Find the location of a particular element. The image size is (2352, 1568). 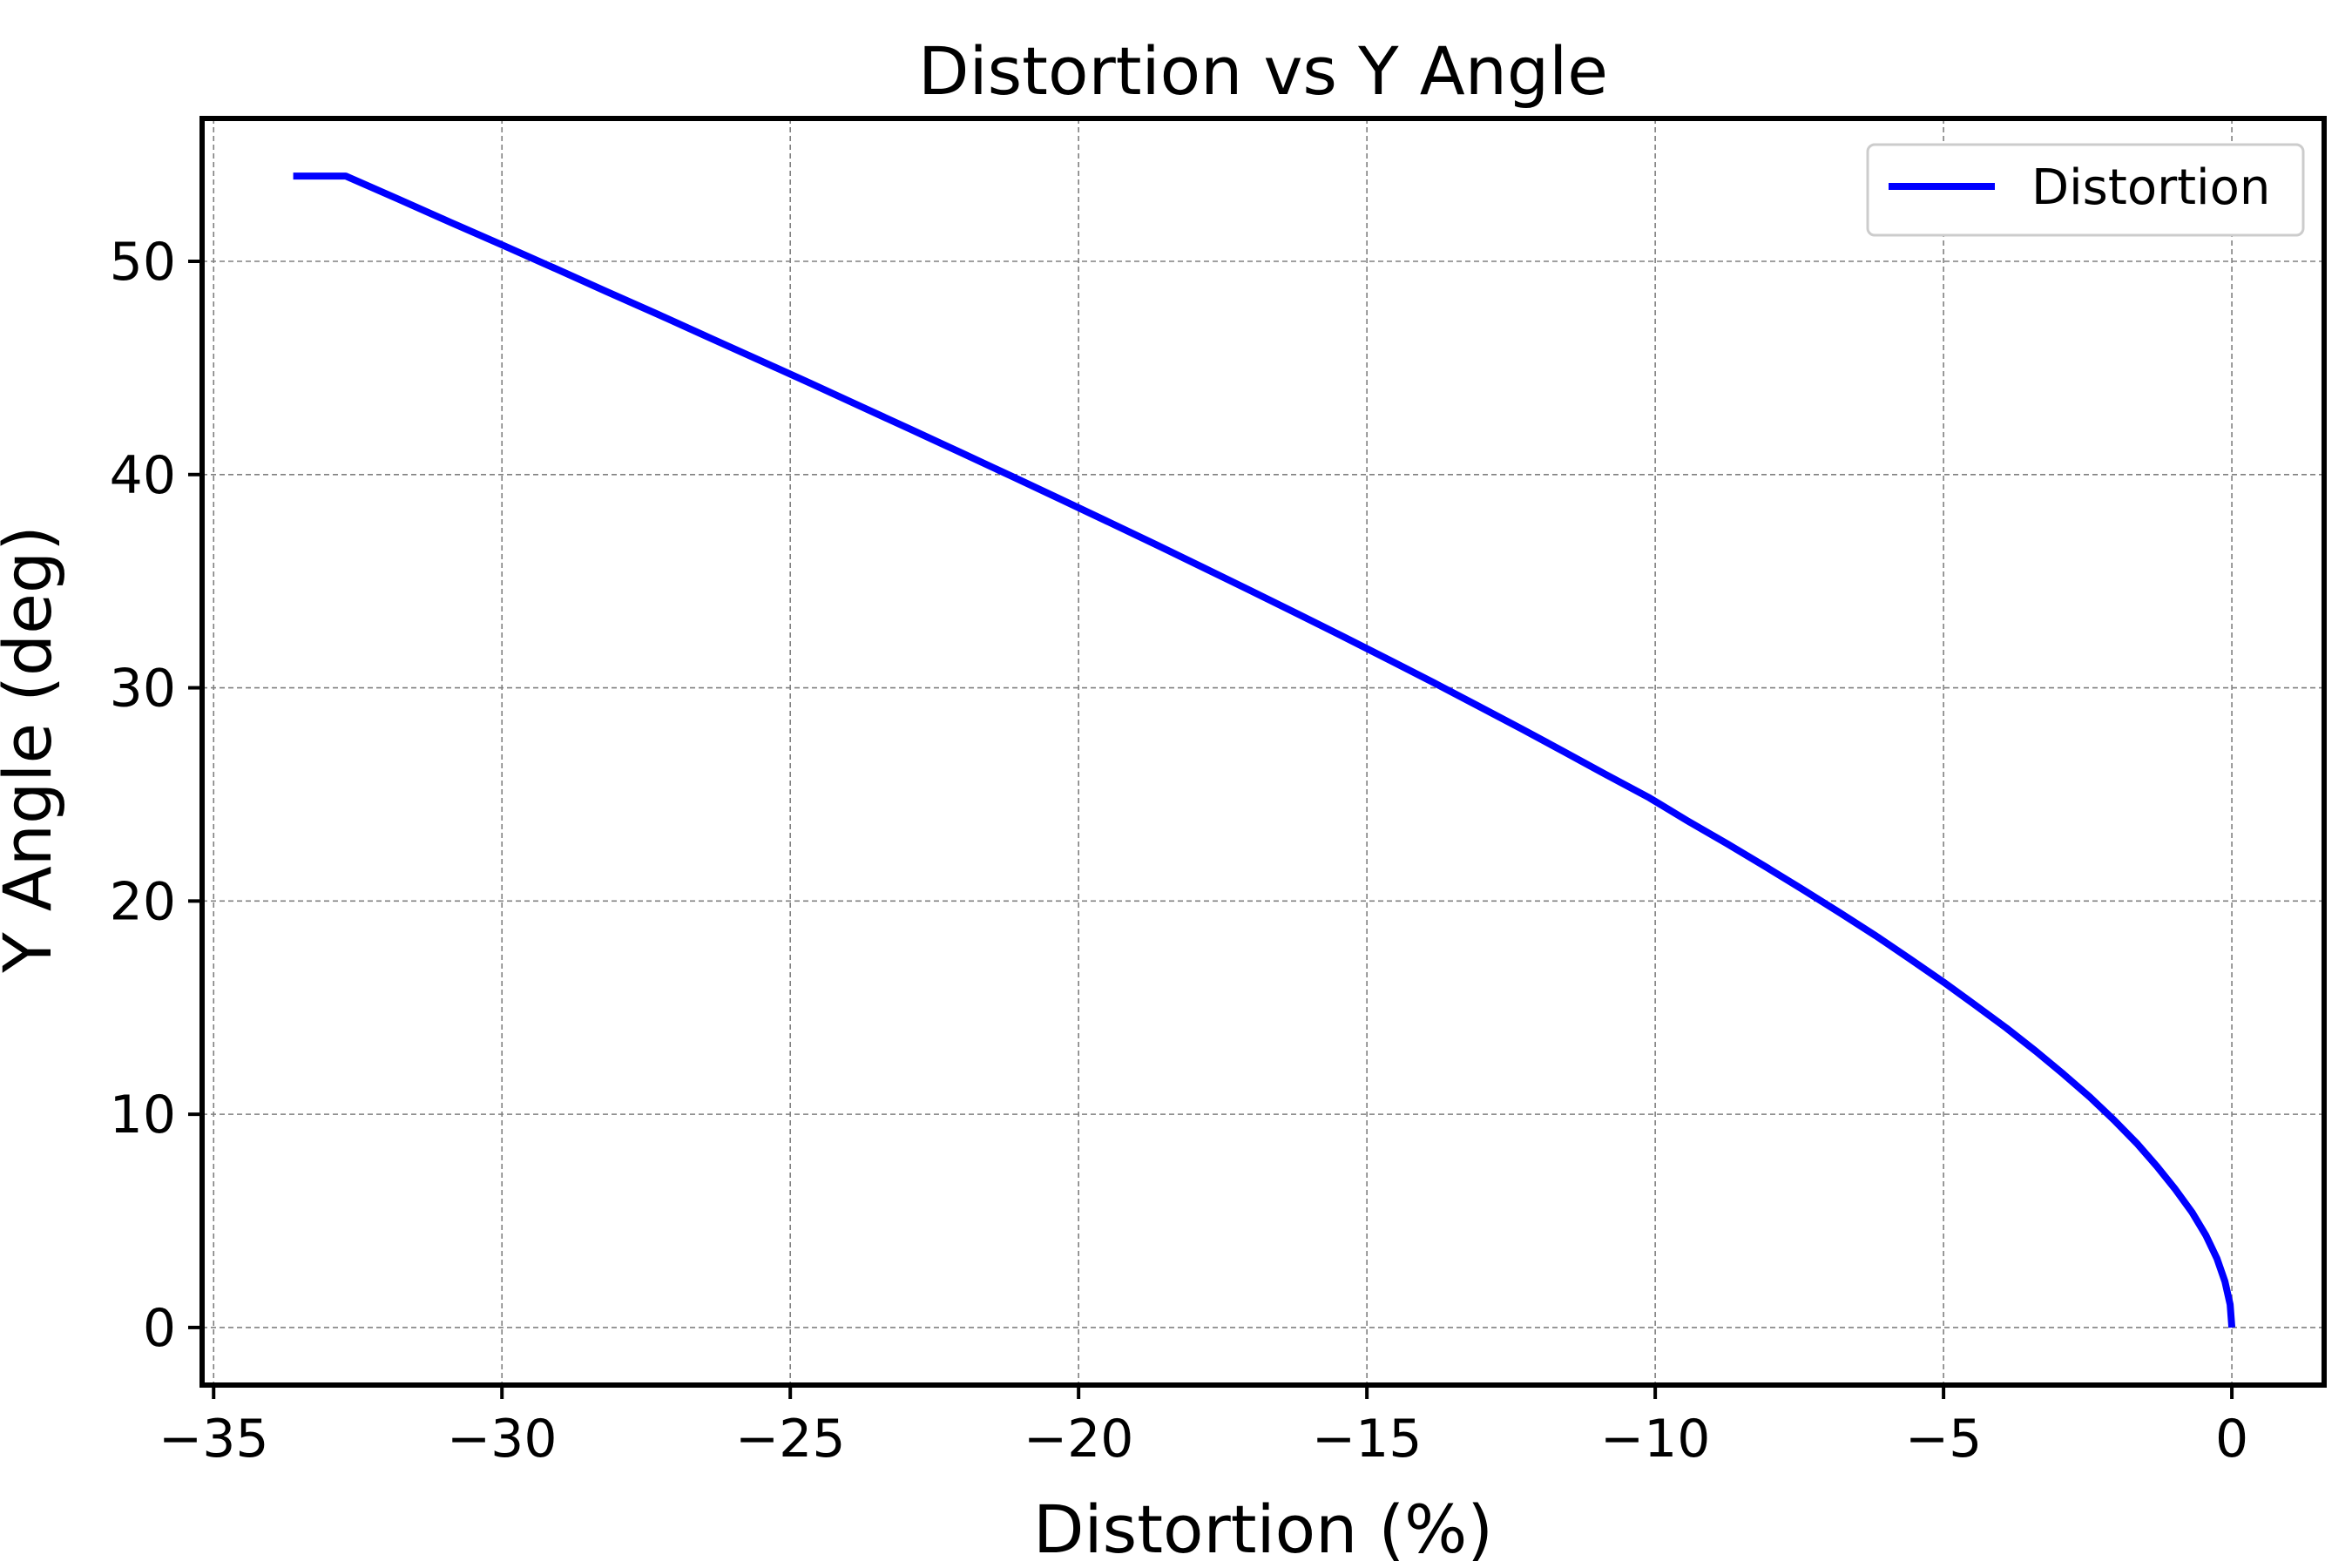

y-tick-label: 0 is located at coordinates (159, 1329).